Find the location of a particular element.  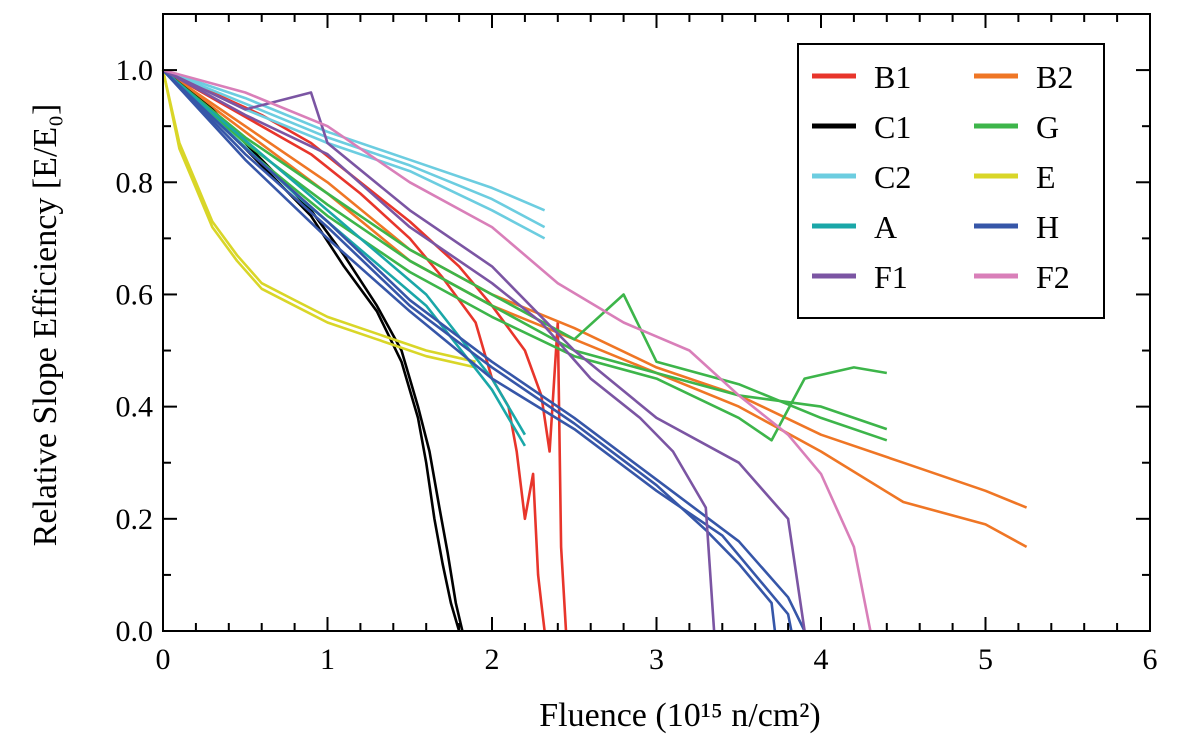

x-tick-label: 1 is located at coordinates (327, 659).